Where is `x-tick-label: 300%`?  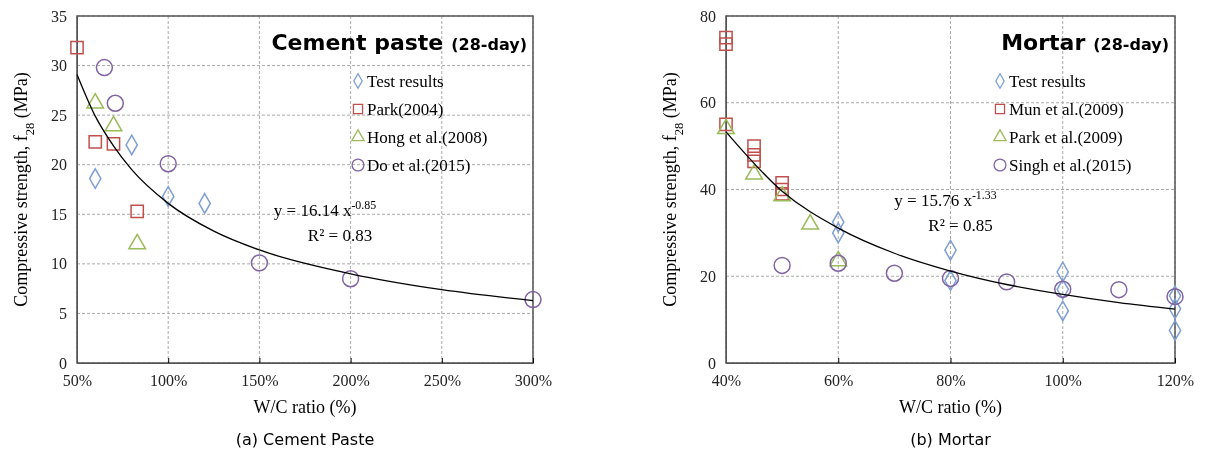 x-tick-label: 300% is located at coordinates (533, 381).